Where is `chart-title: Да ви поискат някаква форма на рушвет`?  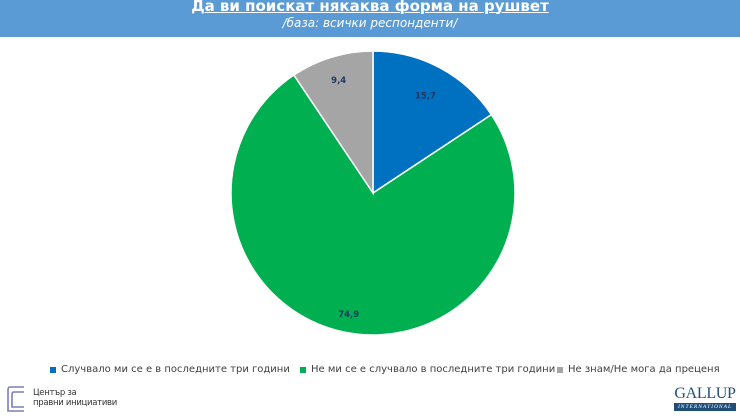
chart-title: Да ви поискат някаква форма на рушвет is located at coordinates (370, 7).